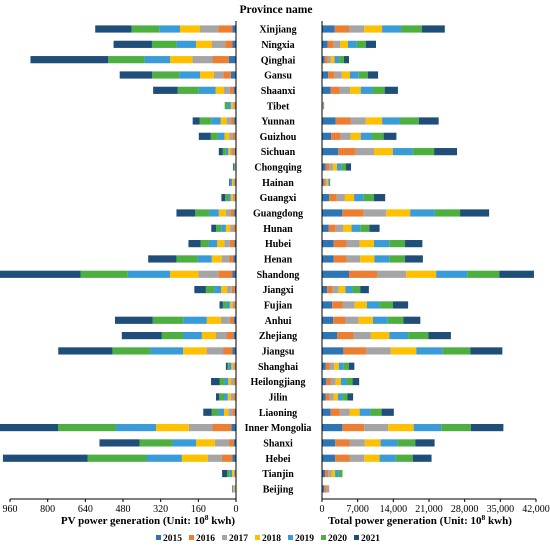 The height and width of the screenshot is (549, 550). What do you see at coordinates (278, 367) in the screenshot?
I see `province-label: Shanghai` at bounding box center [278, 367].